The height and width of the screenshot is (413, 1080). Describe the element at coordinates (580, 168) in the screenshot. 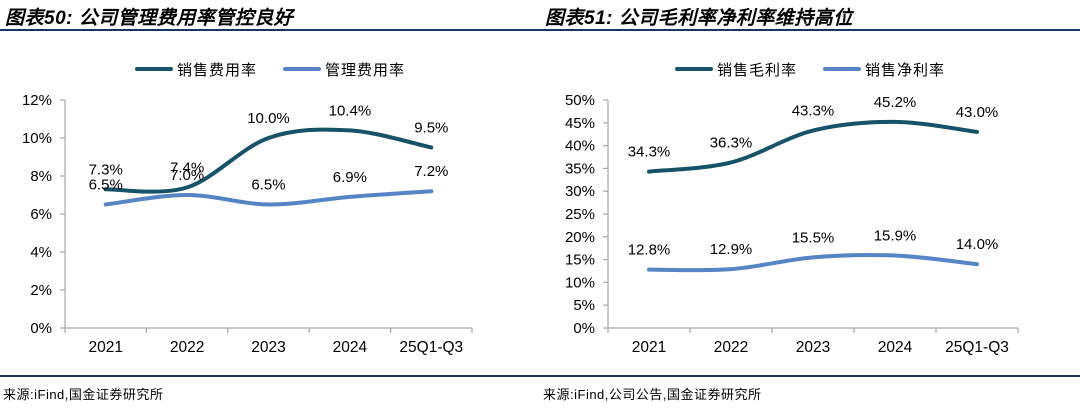

I see `y-tick-label: 35%` at that location.